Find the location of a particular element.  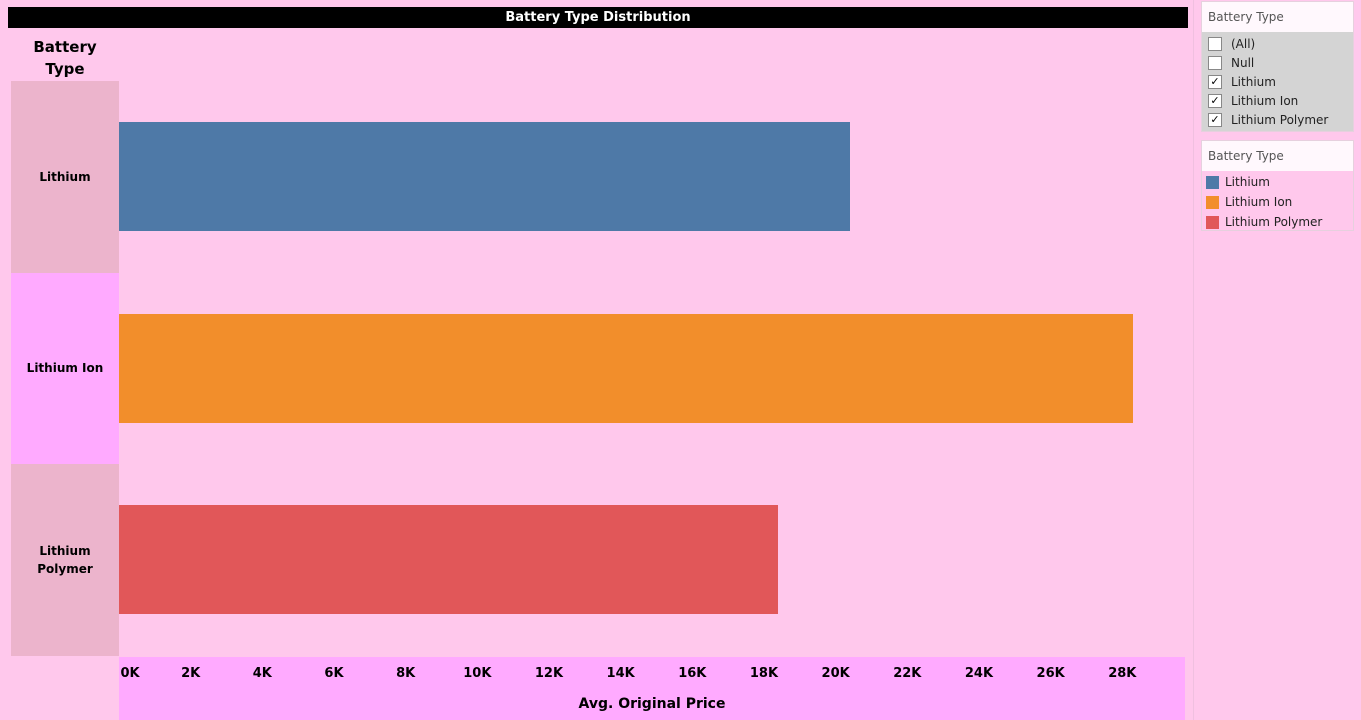

x-tick-label: 22K is located at coordinates (907, 673).